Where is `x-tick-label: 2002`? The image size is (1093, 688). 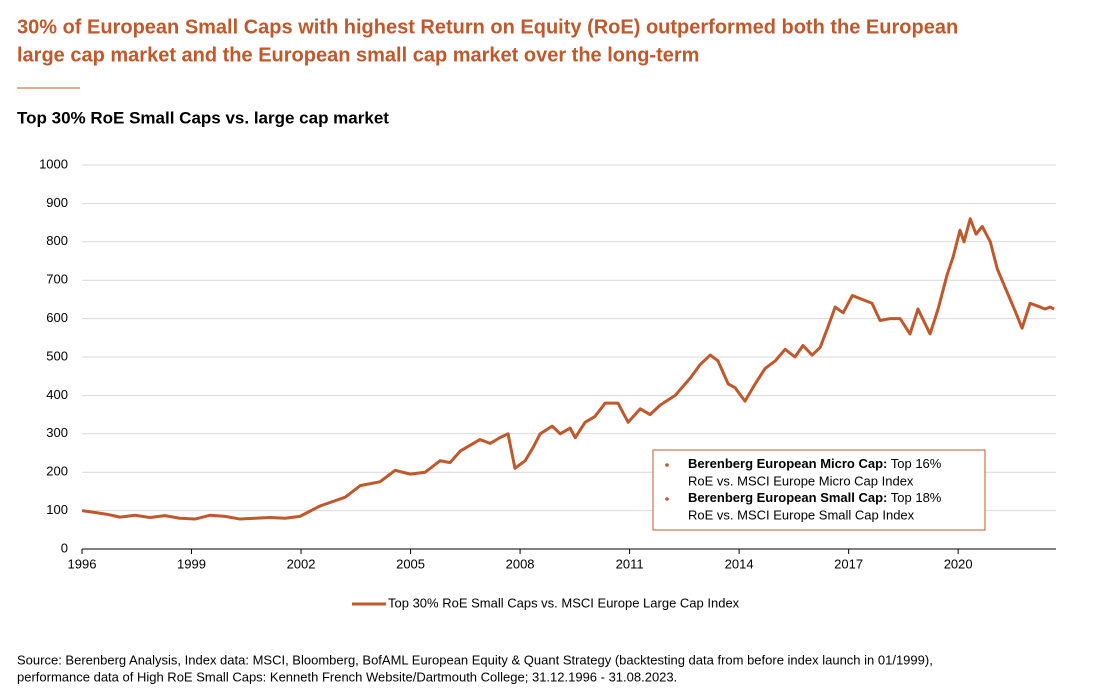
x-tick-label: 2002 is located at coordinates (301, 563).